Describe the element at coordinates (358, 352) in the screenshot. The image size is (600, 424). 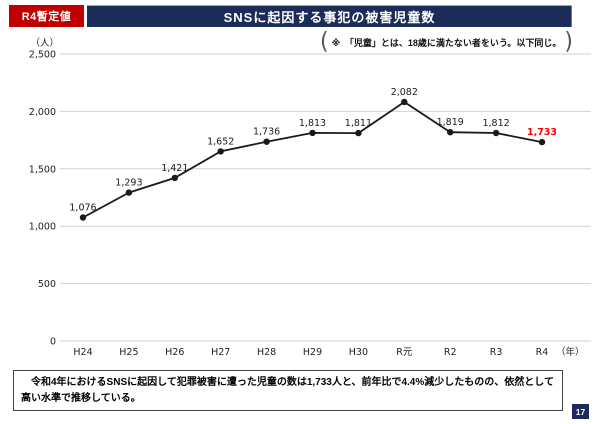
I see `x-tick-label: H30` at that location.